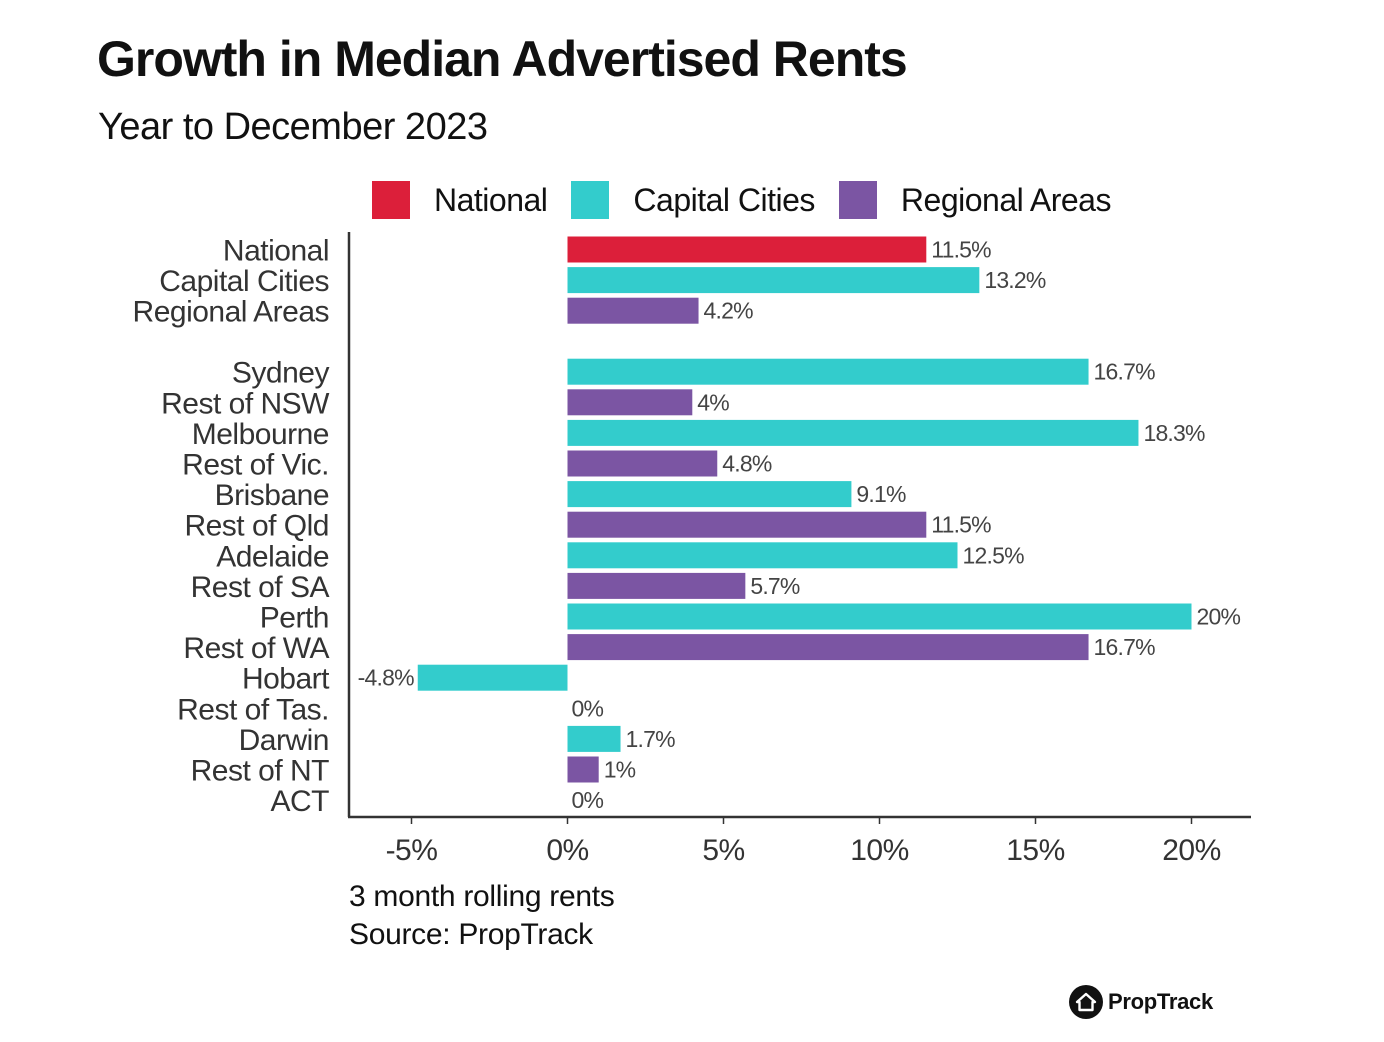 This screenshot has width=1384, height=1042. What do you see at coordinates (775, 586) in the screenshot?
I see `value-label-rest-of-sa: 5.7%` at bounding box center [775, 586].